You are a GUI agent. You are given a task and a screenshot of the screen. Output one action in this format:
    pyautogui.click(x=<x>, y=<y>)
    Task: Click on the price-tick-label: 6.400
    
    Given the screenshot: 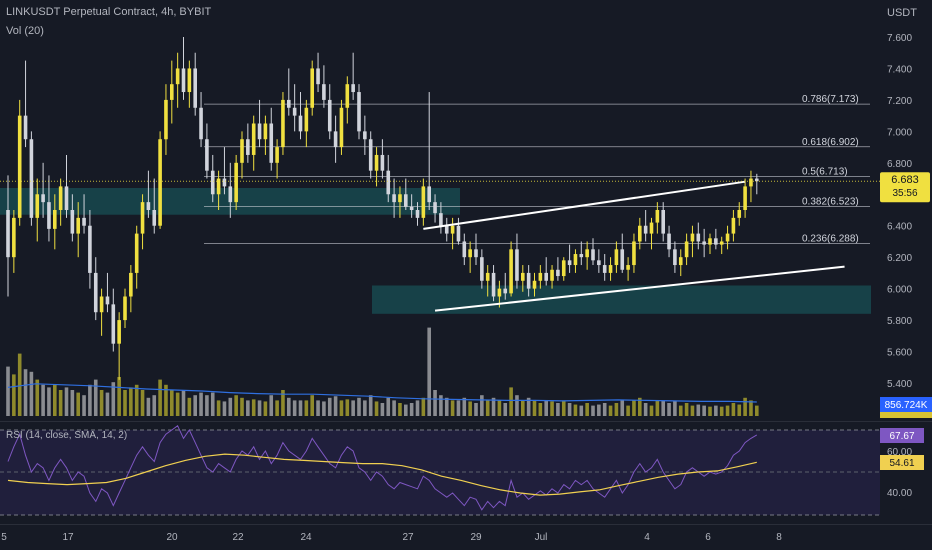 What is the action you would take?
    pyautogui.click(x=899, y=227)
    